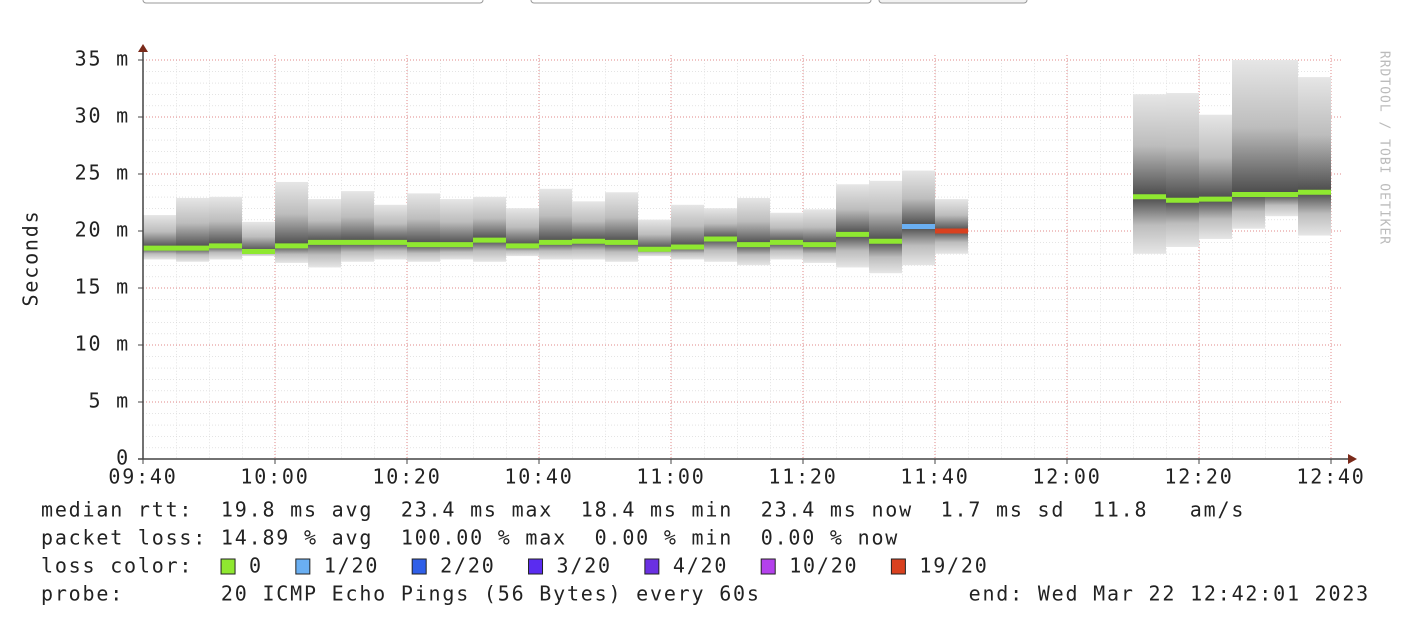 The image size is (1416, 628). I want to click on legend-label: 1/20, so click(351, 566).